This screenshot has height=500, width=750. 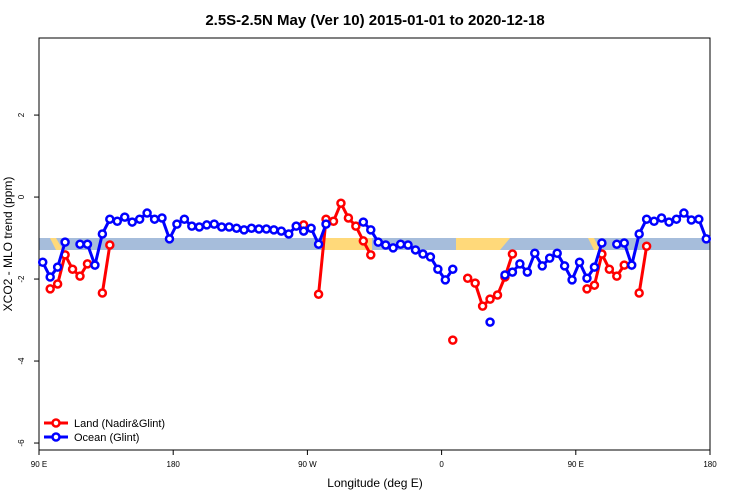 I want to click on y-tick-label: -4, so click(x=21, y=361).